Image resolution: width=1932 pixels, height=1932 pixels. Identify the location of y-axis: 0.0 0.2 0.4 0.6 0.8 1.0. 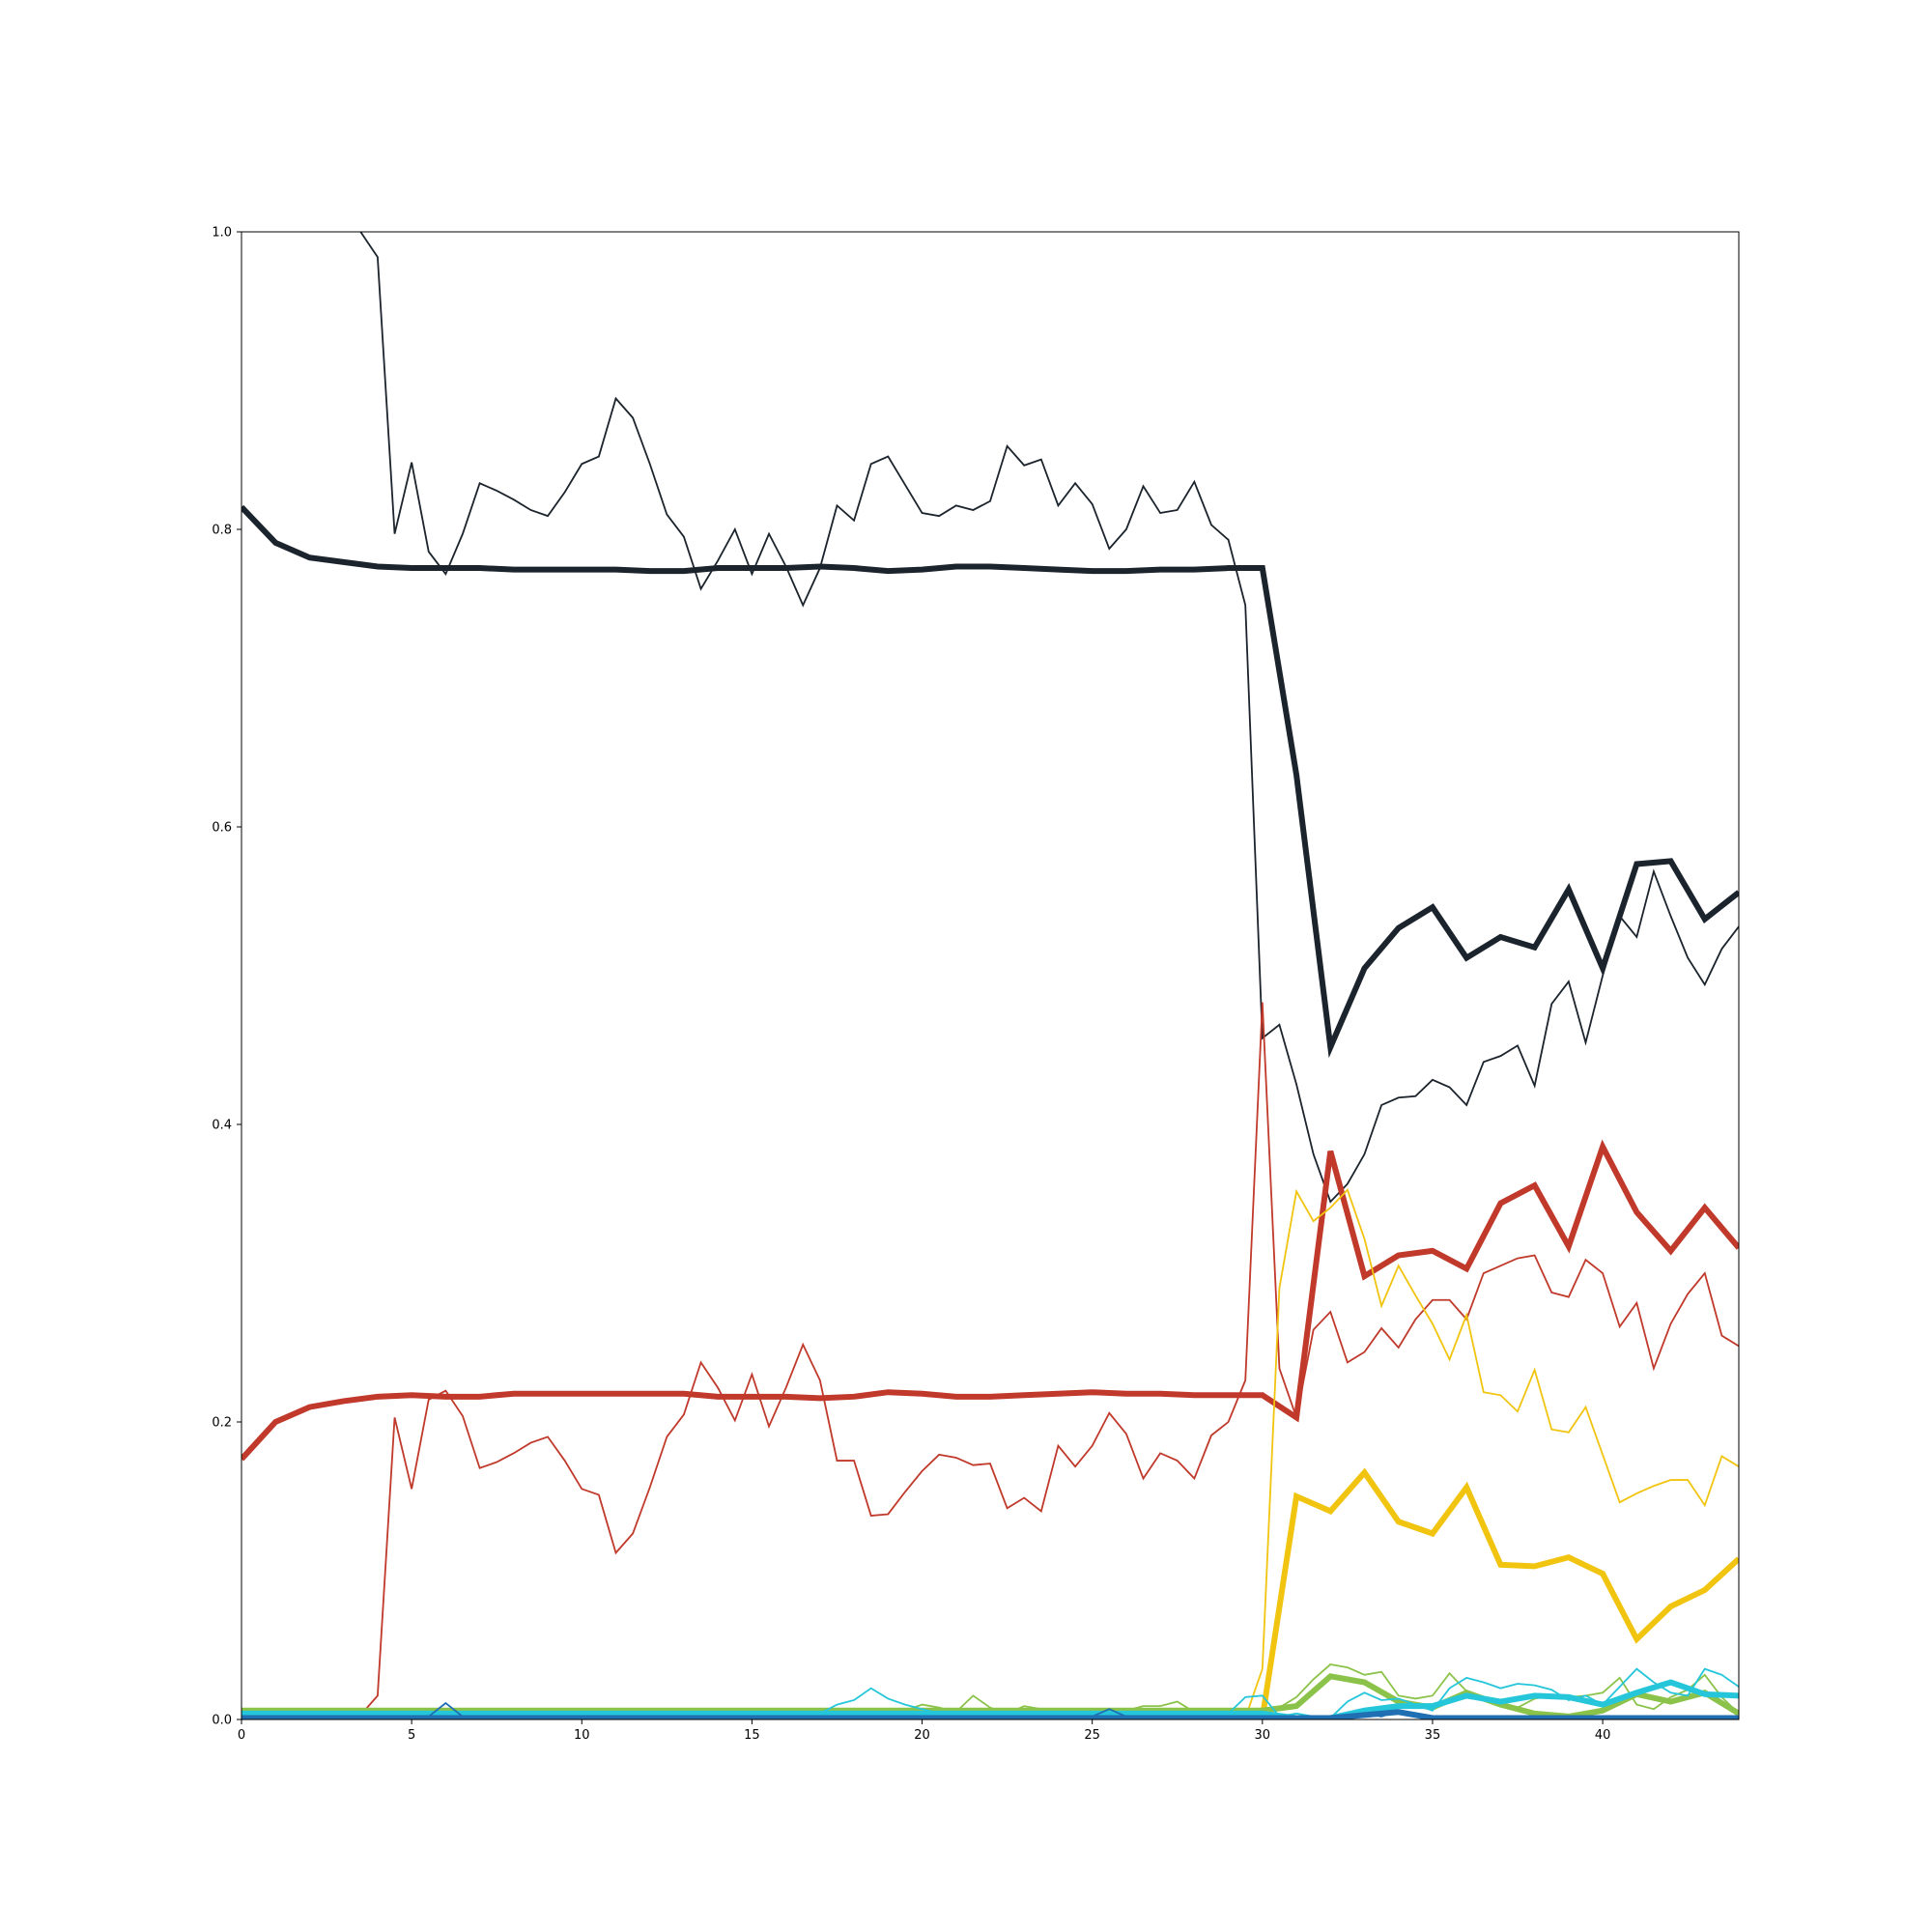
(227, 977).